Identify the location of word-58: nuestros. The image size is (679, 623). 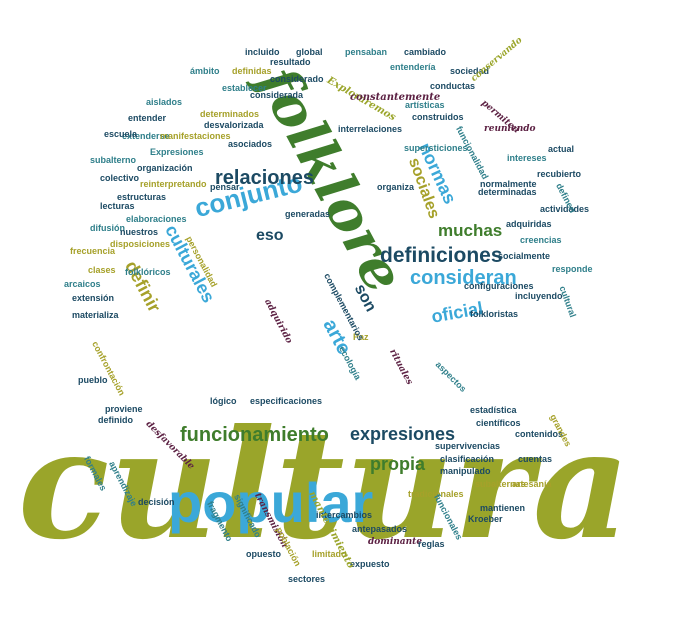
(139, 232).